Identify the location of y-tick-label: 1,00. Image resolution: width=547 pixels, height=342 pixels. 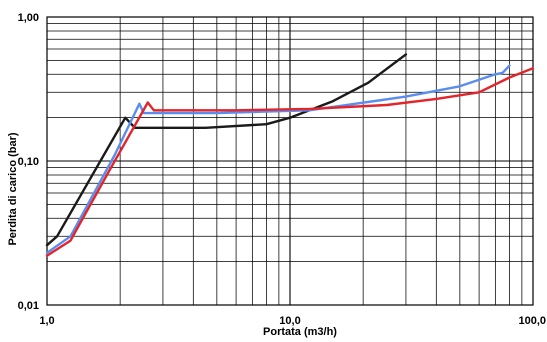
(28, 18).